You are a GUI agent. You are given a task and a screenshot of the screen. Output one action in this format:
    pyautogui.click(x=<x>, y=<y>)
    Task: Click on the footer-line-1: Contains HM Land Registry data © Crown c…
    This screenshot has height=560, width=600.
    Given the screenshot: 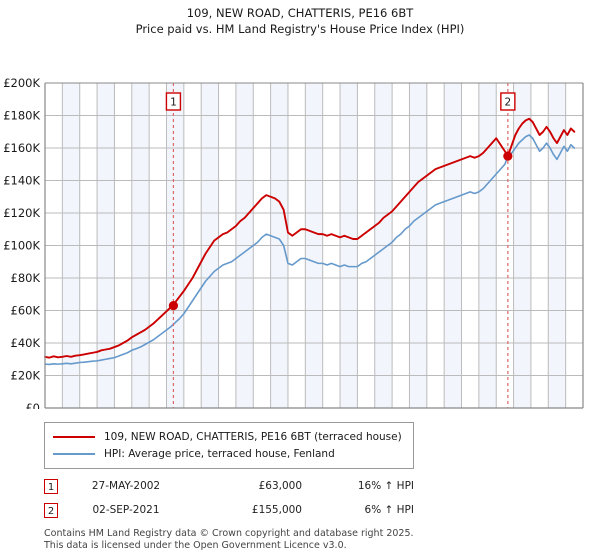 What is the action you would take?
    pyautogui.click(x=229, y=533)
    